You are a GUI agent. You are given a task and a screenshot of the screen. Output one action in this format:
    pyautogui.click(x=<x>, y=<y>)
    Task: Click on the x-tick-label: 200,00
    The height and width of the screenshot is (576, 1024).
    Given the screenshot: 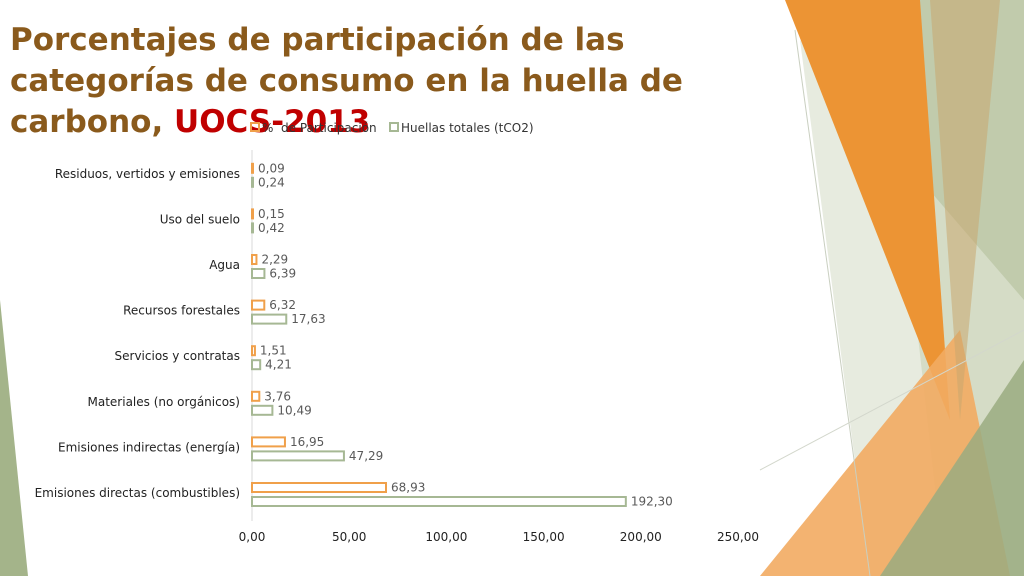 What is the action you would take?
    pyautogui.click(x=641, y=537)
    